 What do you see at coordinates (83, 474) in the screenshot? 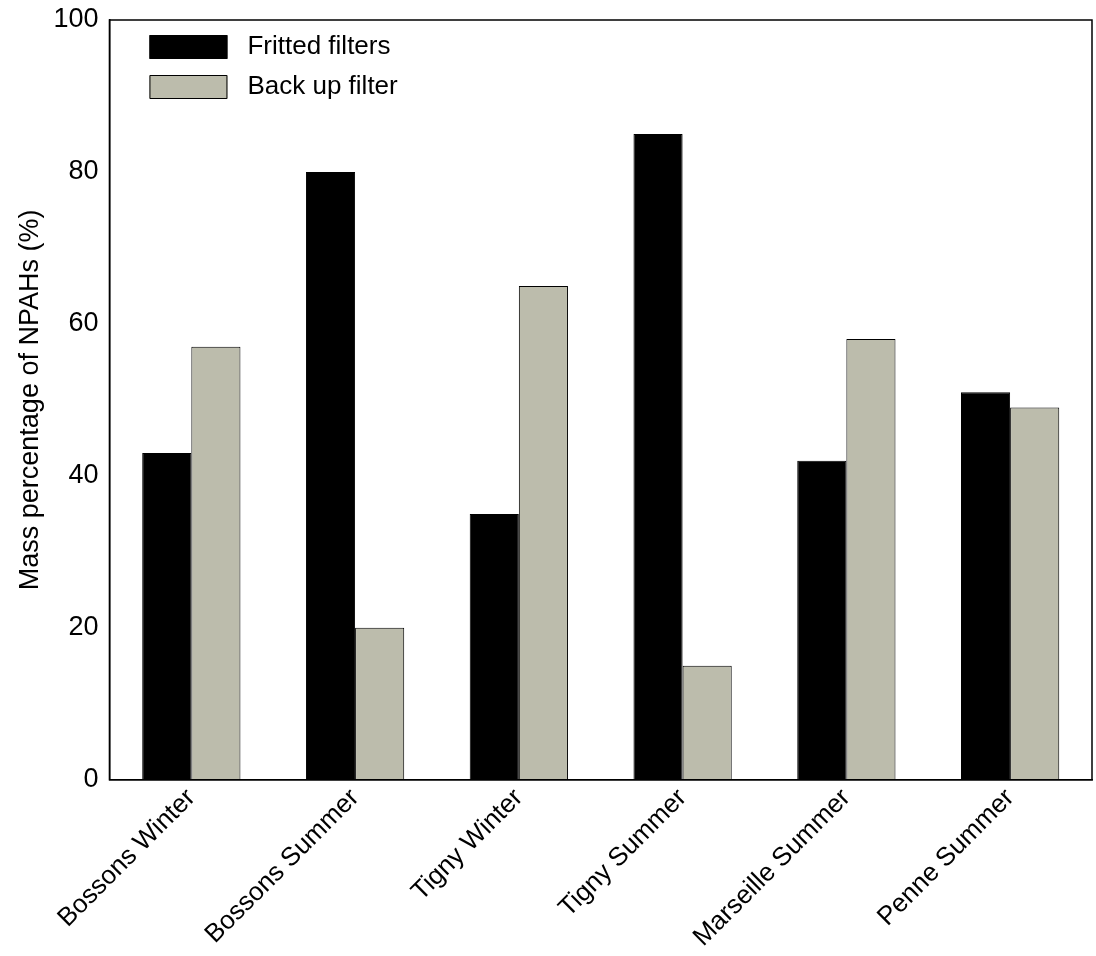
I see `y-tick-label: 40` at bounding box center [83, 474].